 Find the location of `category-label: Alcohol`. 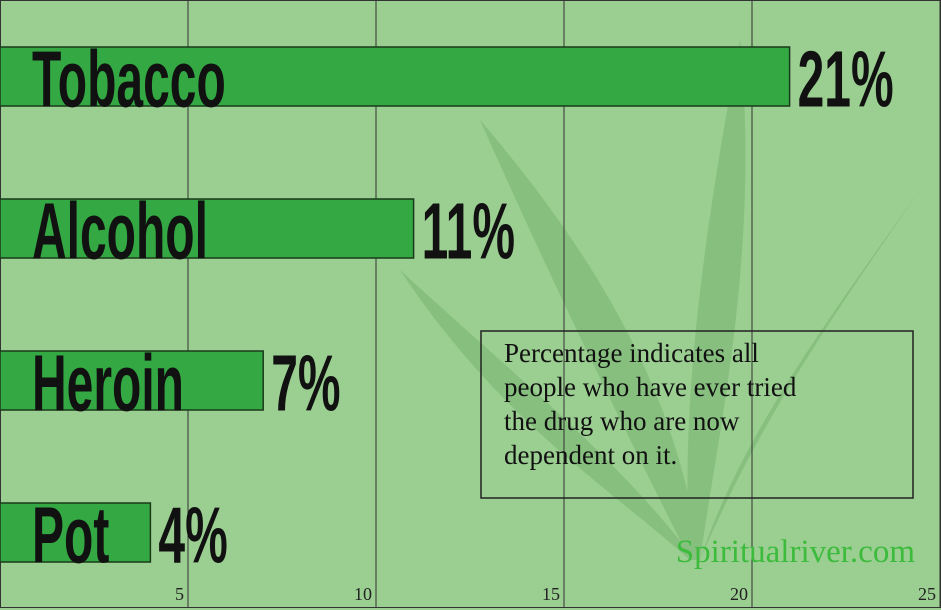

category-label: Alcohol is located at coordinates (120, 231).